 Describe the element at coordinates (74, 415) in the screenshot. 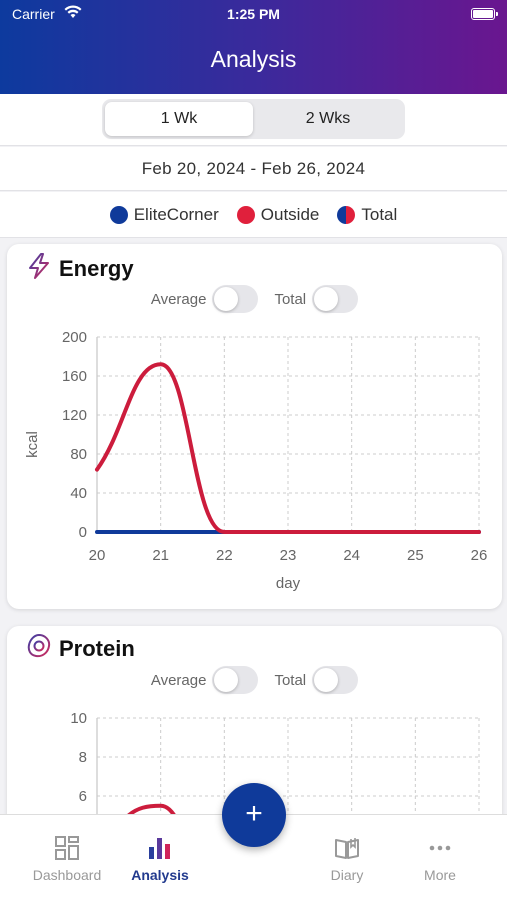

I see `y-tick-label: 120` at that location.